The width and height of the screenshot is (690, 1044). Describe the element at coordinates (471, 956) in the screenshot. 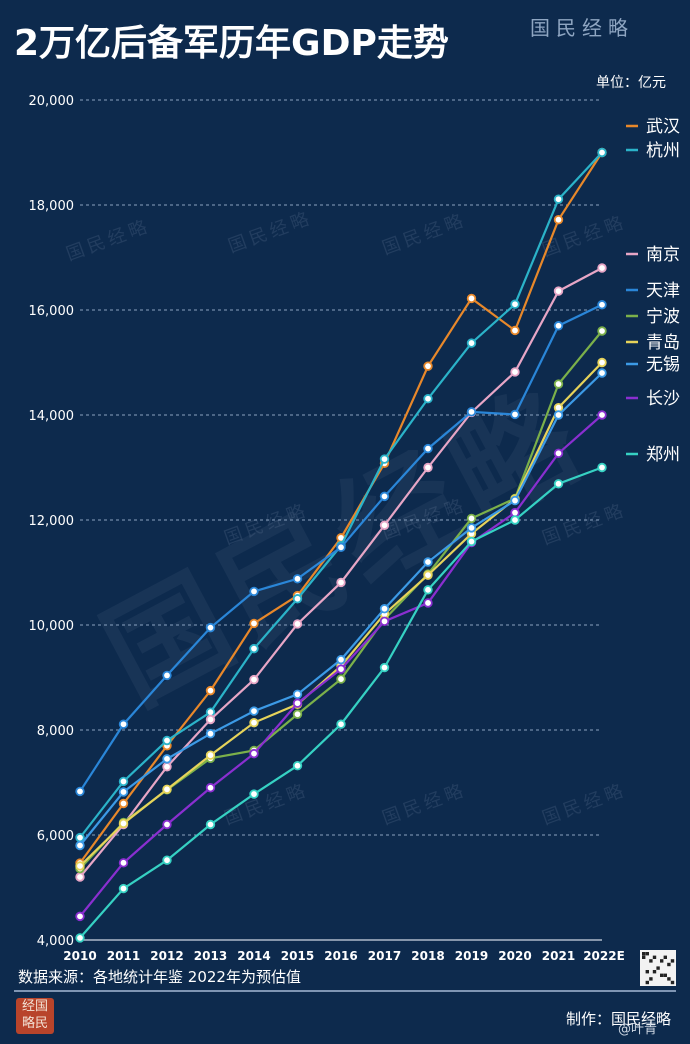

I see `x-tick-label: 2019` at that location.